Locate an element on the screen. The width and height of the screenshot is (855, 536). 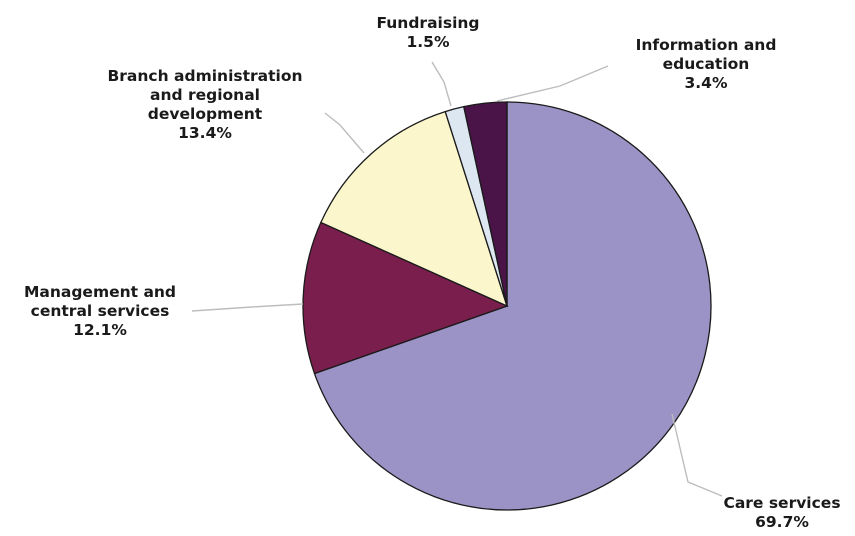
slice-name-label: Fundraising is located at coordinates (427, 23).